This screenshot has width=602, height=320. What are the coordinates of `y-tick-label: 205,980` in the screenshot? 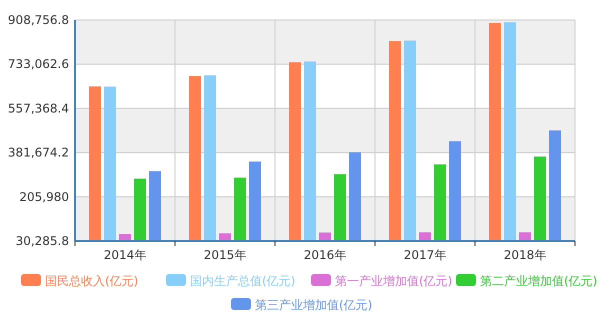 It's located at (44, 197).